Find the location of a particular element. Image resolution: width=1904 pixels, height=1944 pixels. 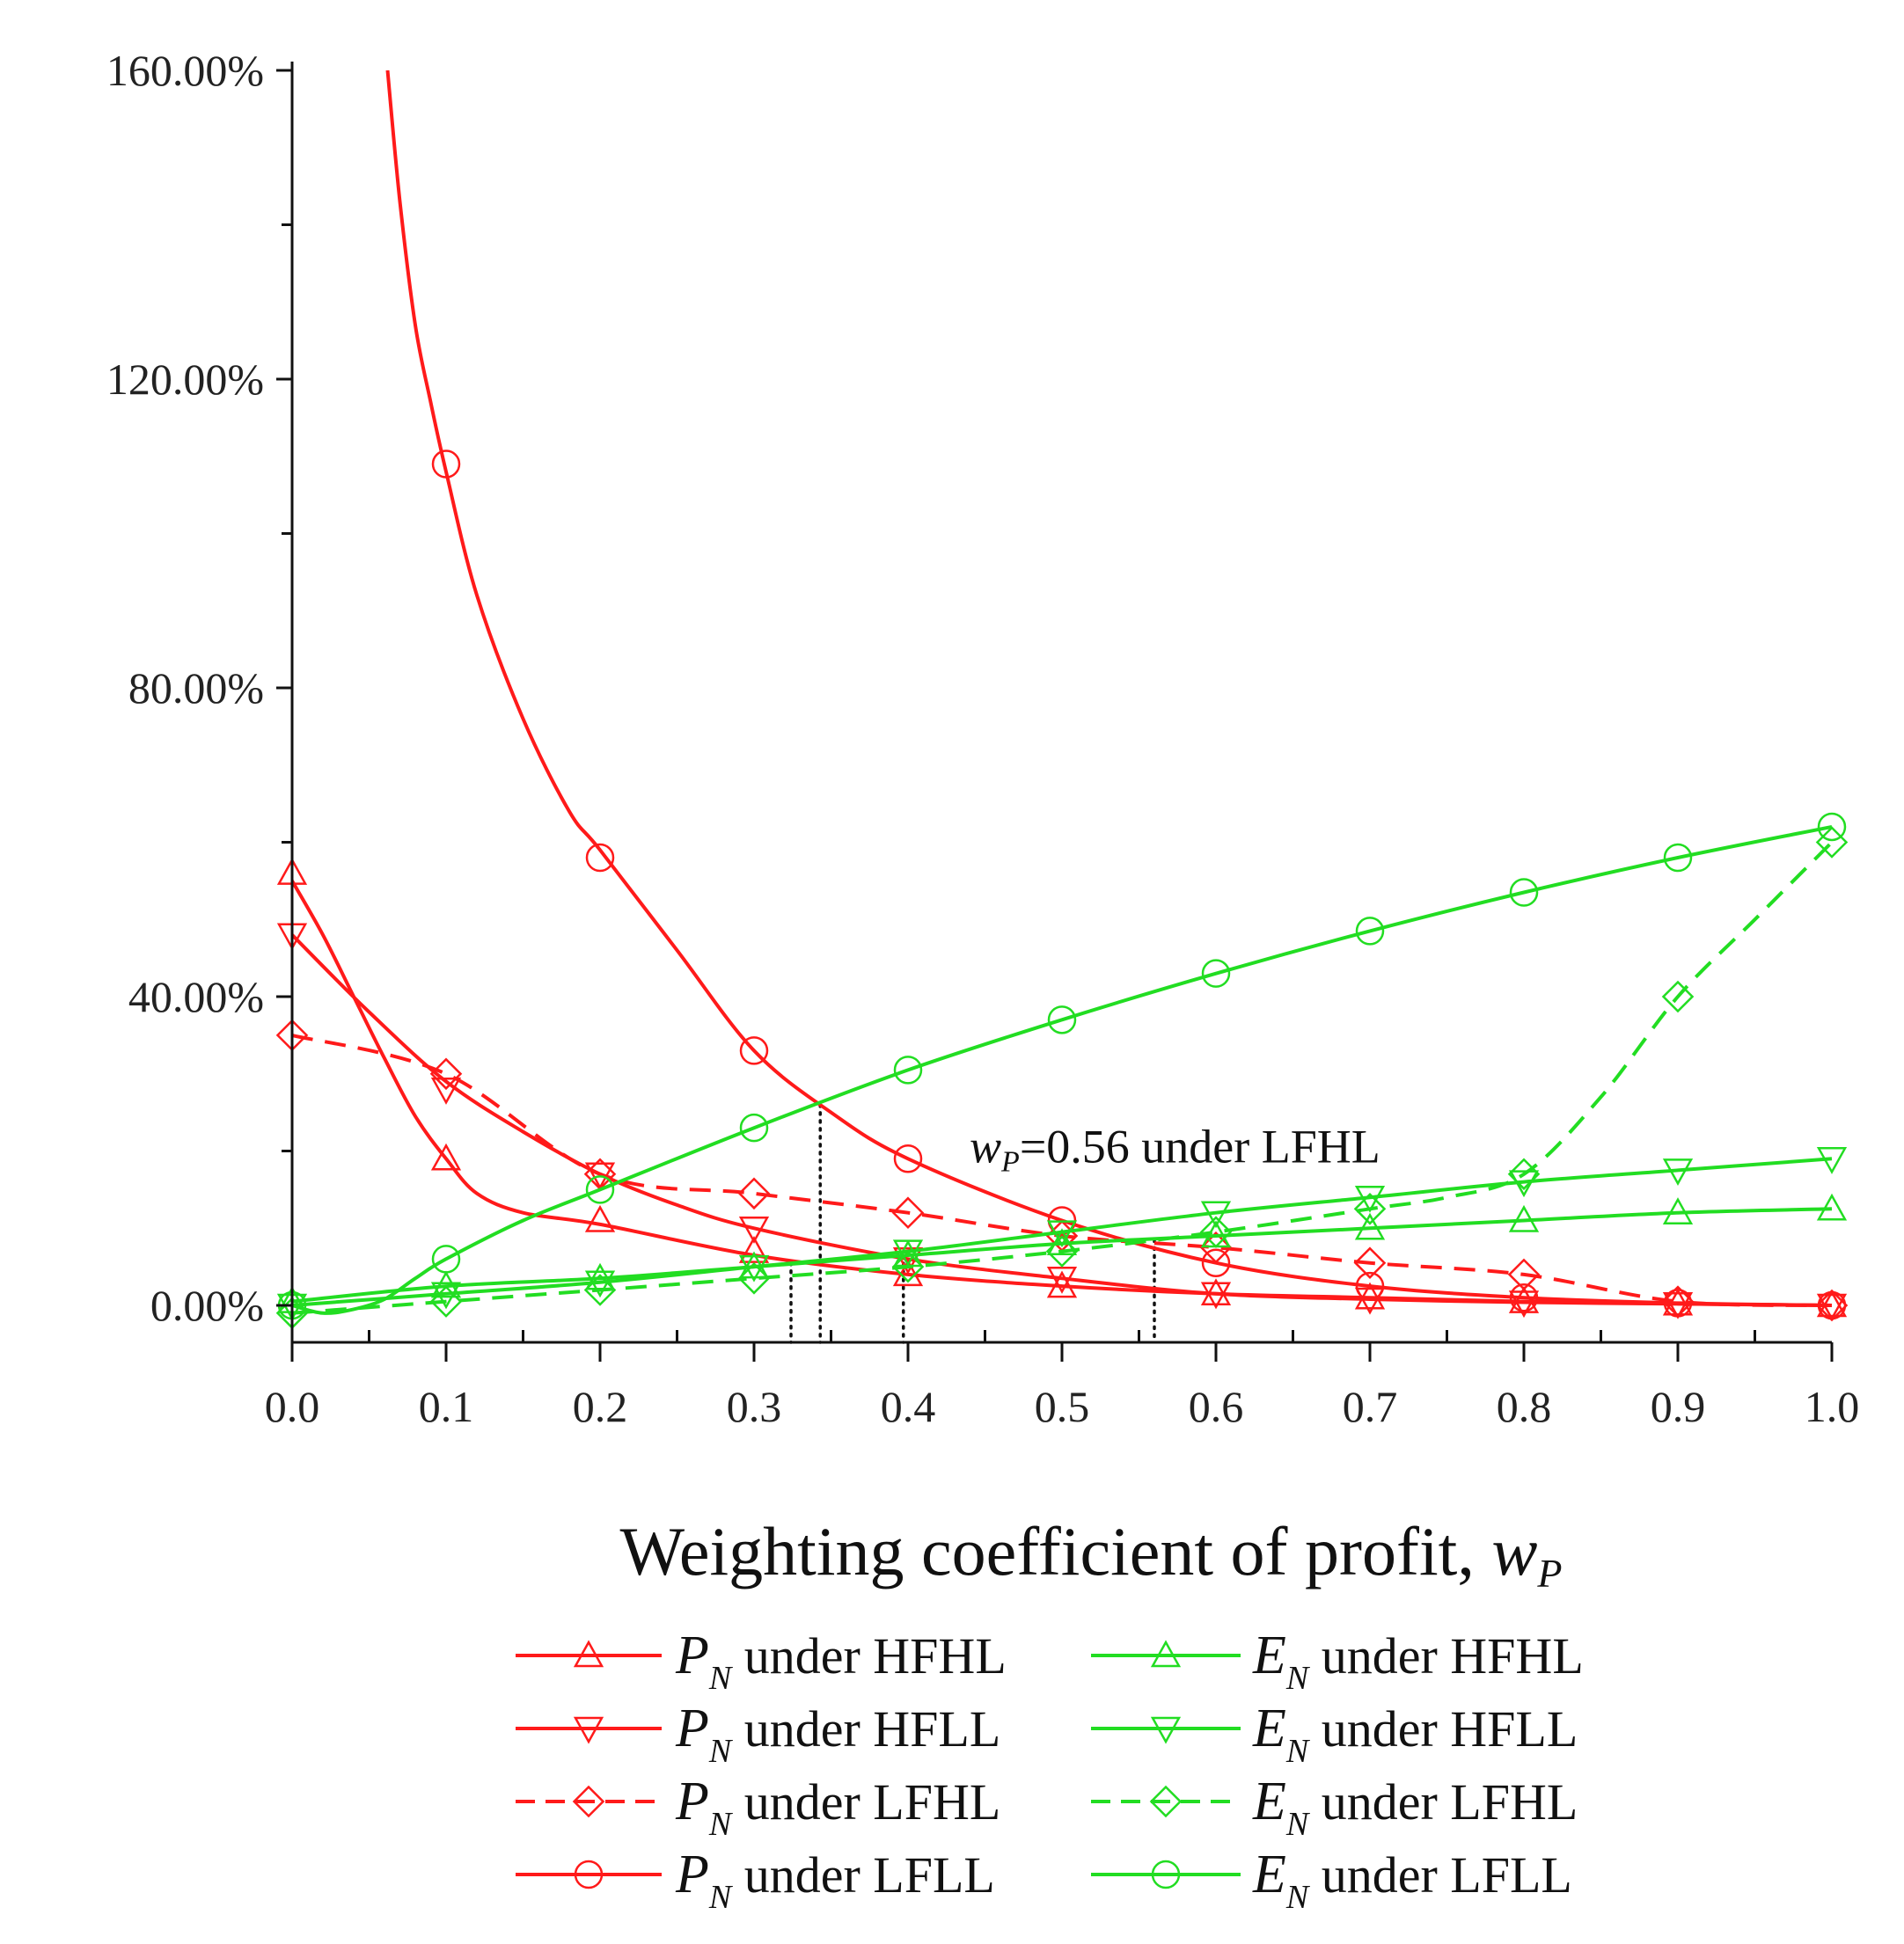

annotation-label: wP=0.56 under LFHL is located at coordinates (1175, 1150).